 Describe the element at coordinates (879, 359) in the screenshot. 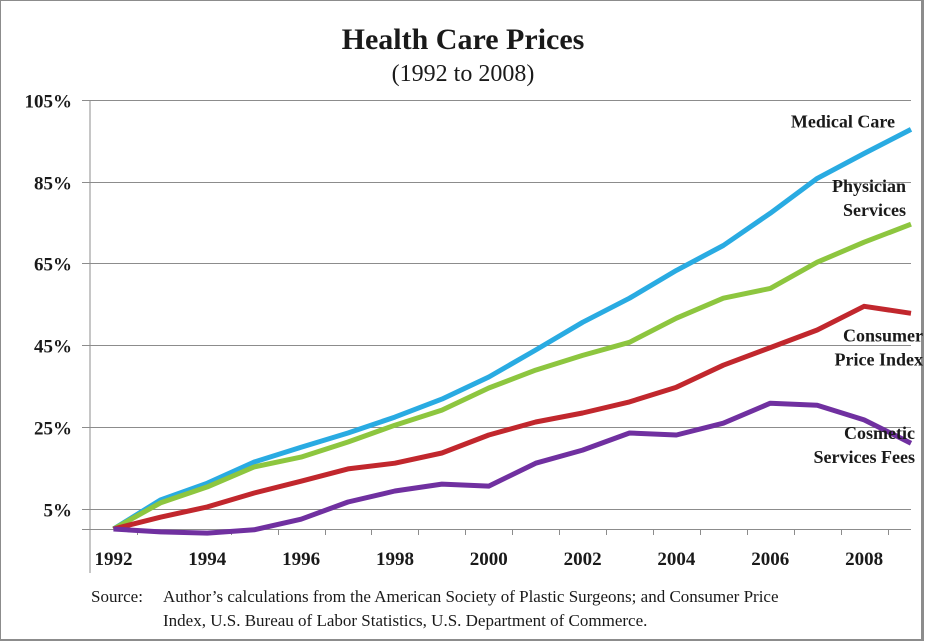

I see `series-label-consumer-price-index: Price Index` at that location.